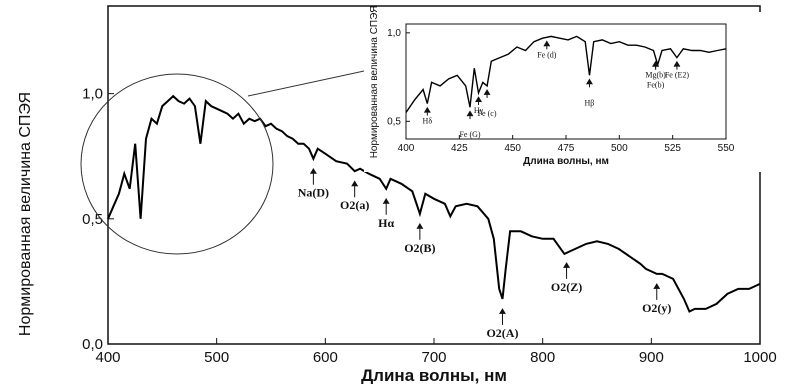  Describe the element at coordinates (542, 357) in the screenshot. I see `x-tick-label: 800` at that location.